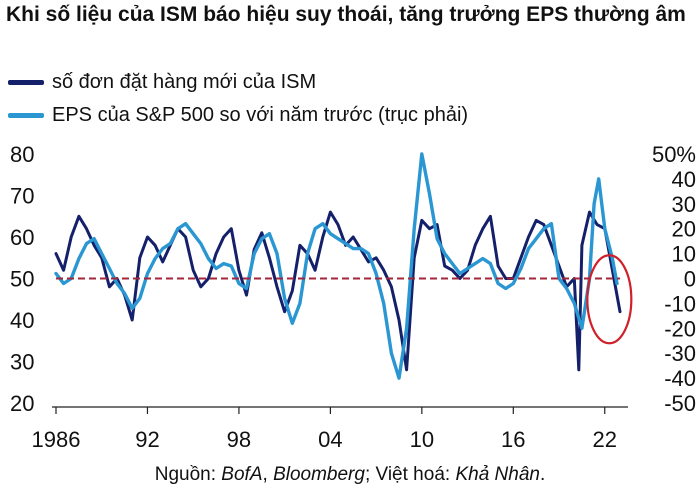 This screenshot has height=495, width=700. What do you see at coordinates (680, 303) in the screenshot?
I see `y-right-tick-6: -10` at bounding box center [680, 303].